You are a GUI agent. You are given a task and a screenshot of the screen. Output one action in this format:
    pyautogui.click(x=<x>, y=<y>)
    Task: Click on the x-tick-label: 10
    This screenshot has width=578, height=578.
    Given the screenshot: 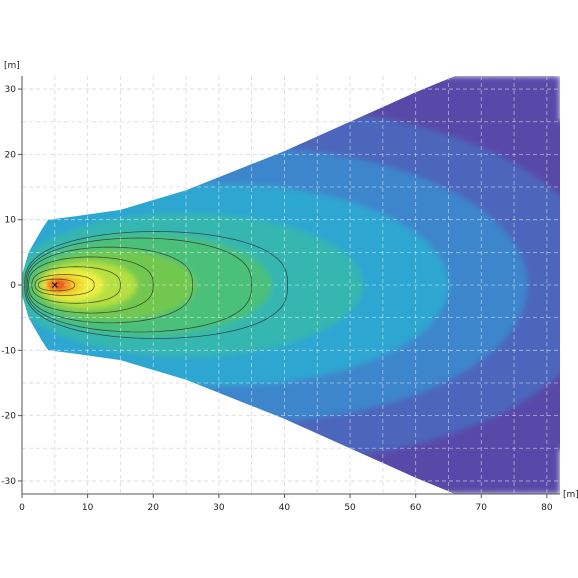 What is the action you would take?
    pyautogui.click(x=88, y=508)
    